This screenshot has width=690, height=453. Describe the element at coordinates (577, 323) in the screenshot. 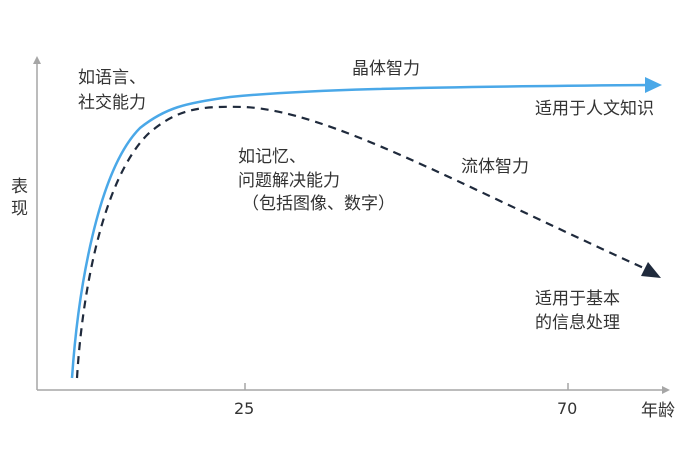

I see `fluid-applies-to-line2: 的信息处理` at that location.